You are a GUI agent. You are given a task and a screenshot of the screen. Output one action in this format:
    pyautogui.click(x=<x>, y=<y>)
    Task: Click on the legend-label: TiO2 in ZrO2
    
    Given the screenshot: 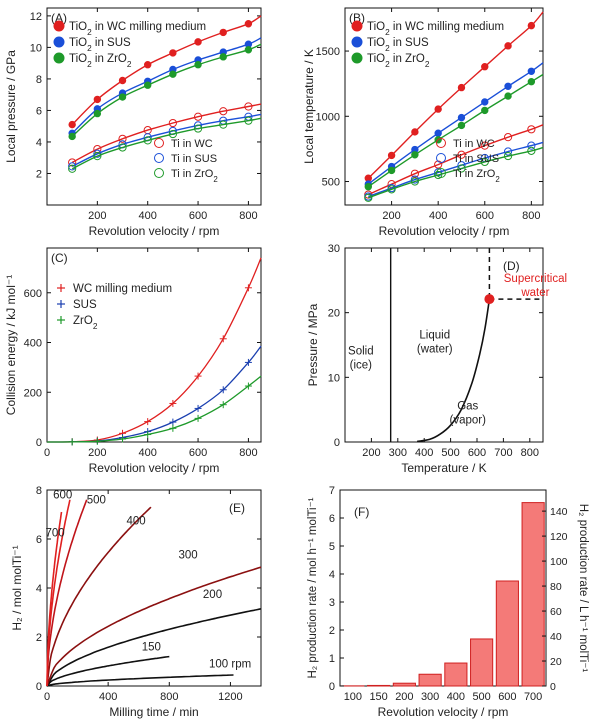 What is the action you would take?
    pyautogui.click(x=398, y=61)
    